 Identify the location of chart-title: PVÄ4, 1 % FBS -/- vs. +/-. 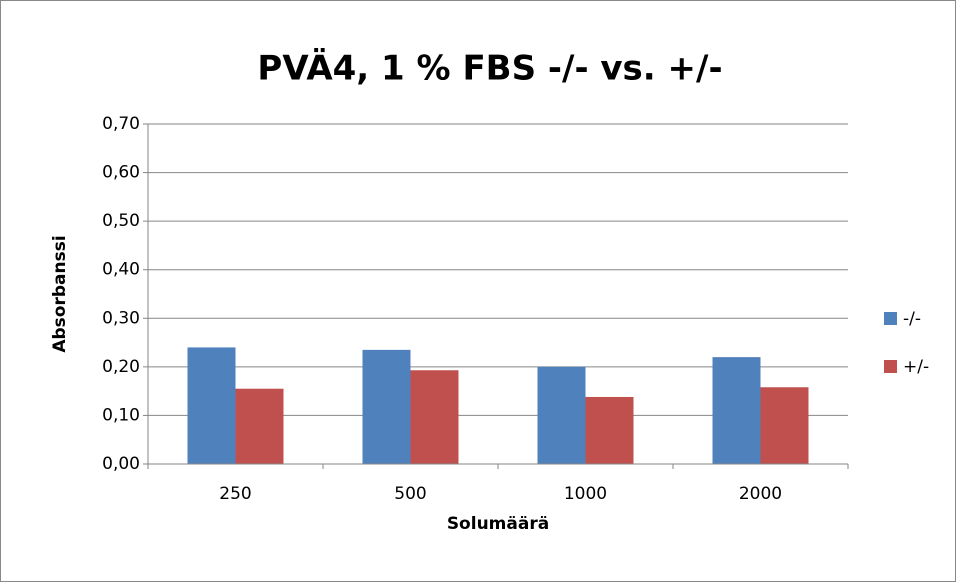
(489, 68).